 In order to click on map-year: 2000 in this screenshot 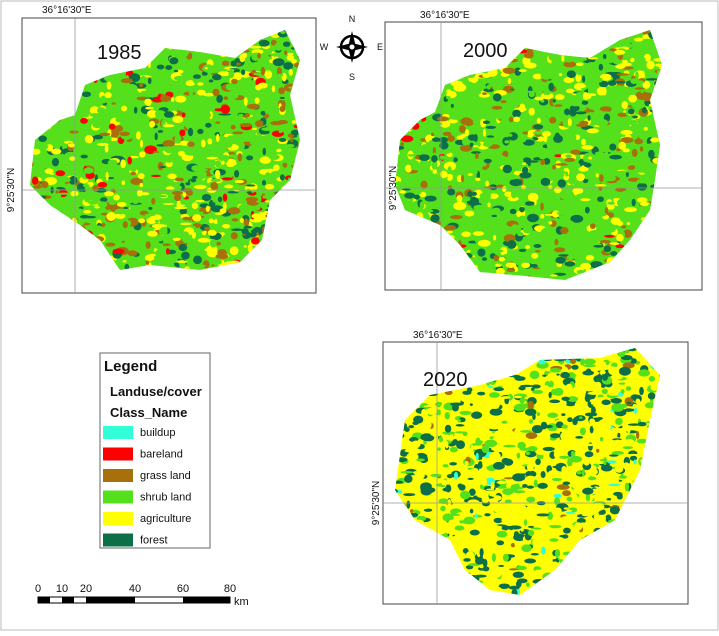, I will do `click(485, 51)`.